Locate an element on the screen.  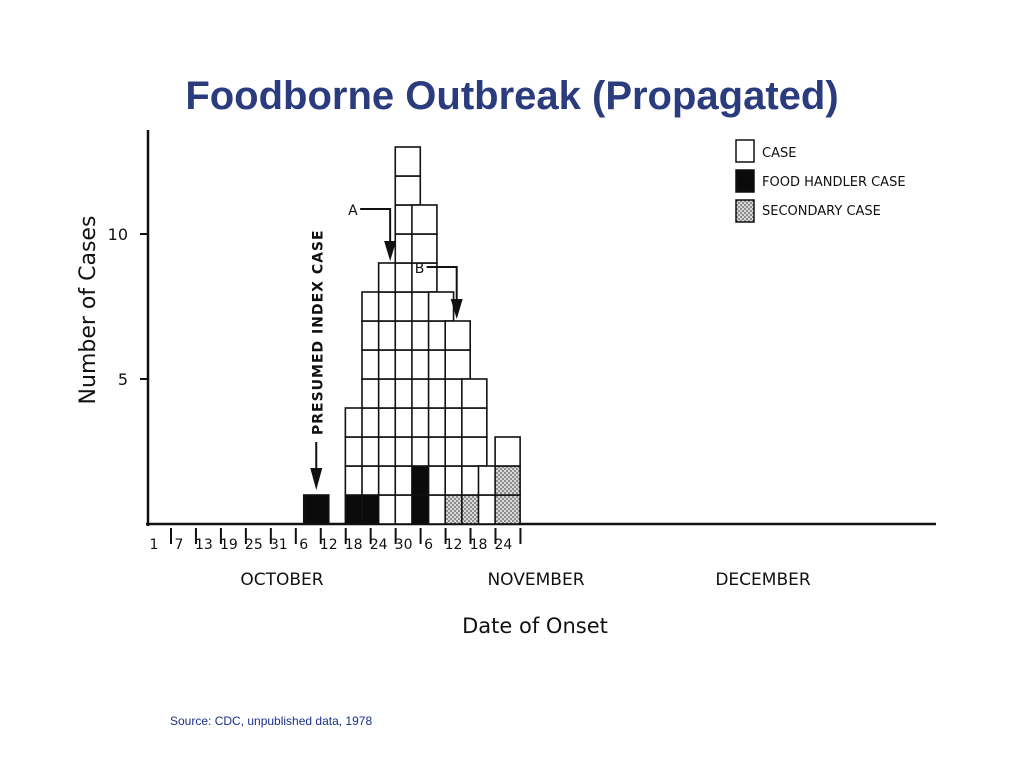
x-tick-label: 13 is located at coordinates (204, 545).